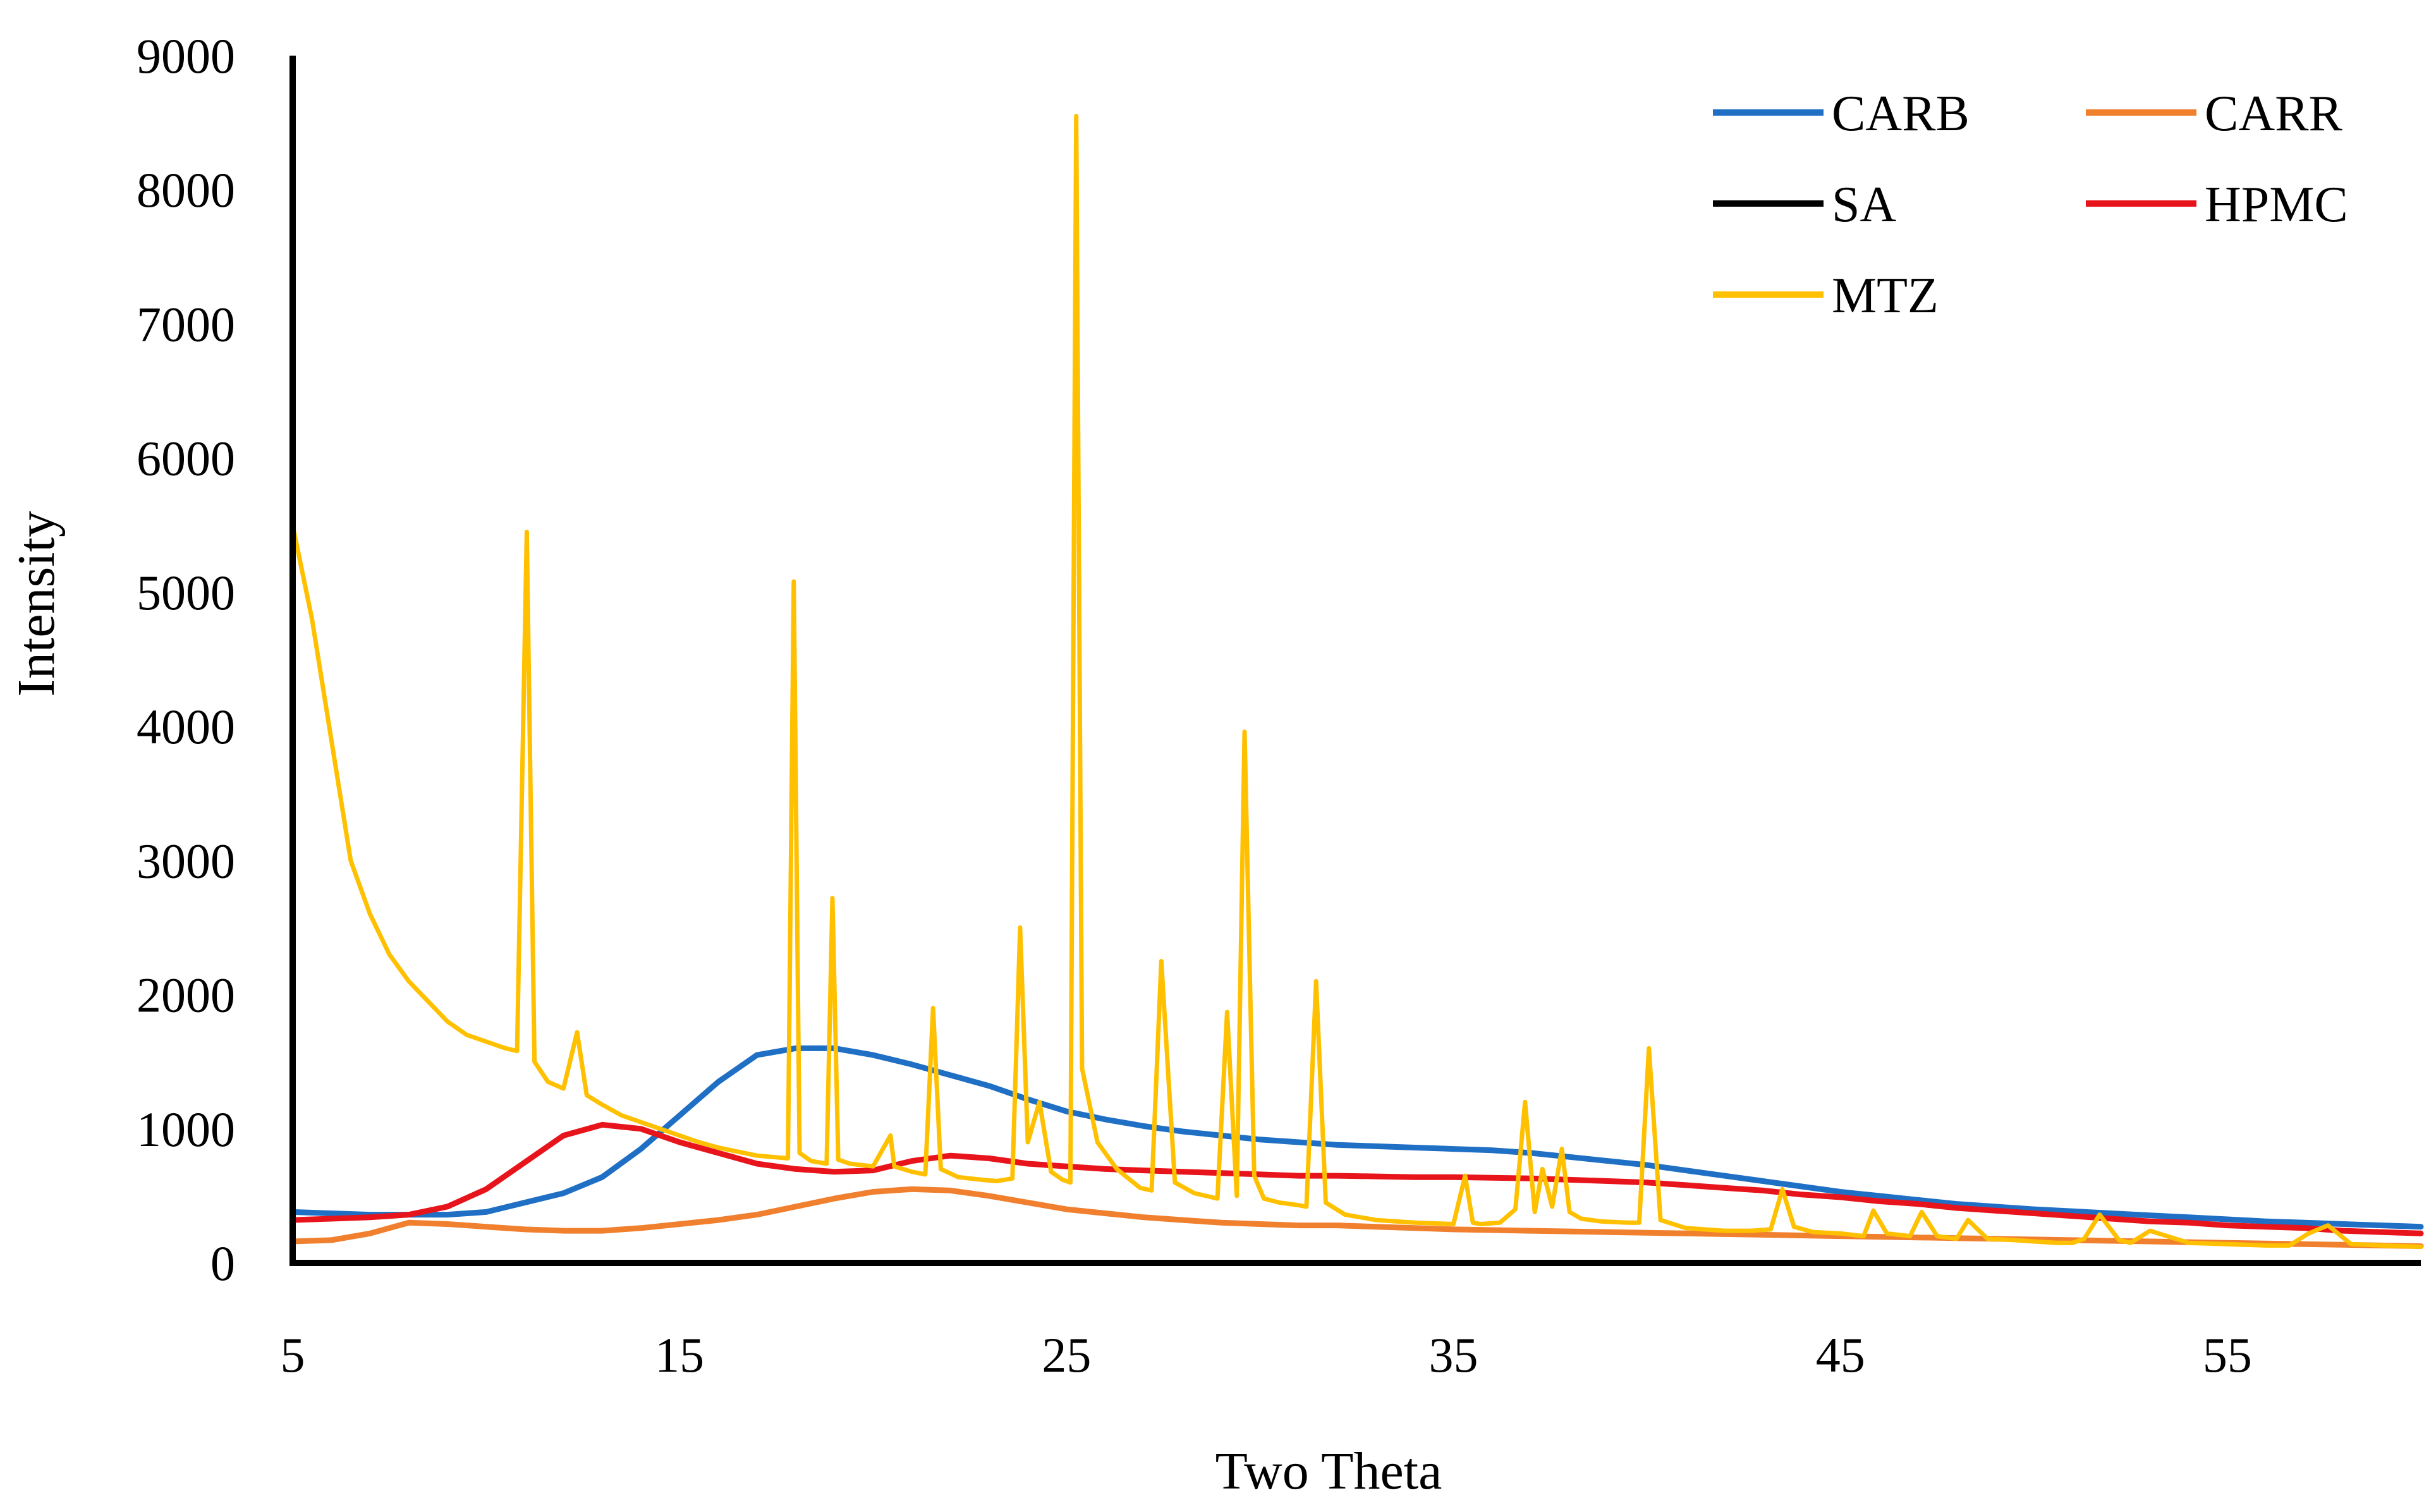 This screenshot has height=1512, width=2436. I want to click on legend-item-carr: CARR, so click(2214, 114).